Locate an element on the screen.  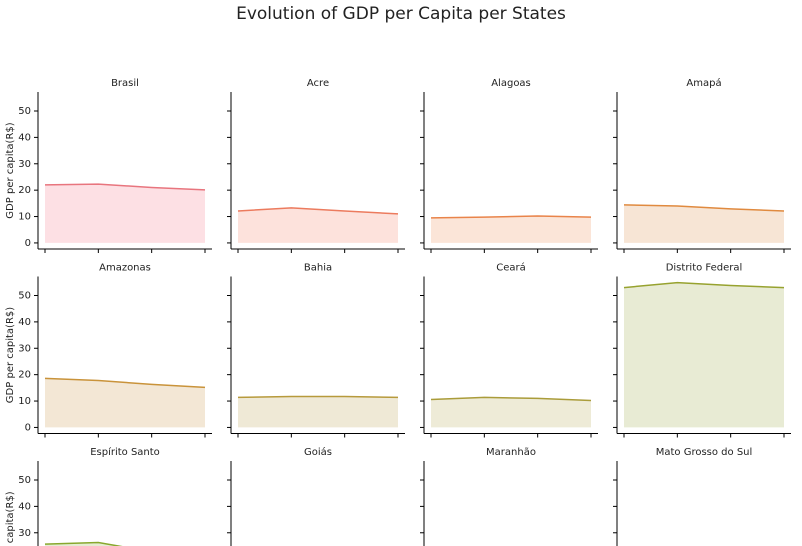
facet-title: Alagoas is located at coordinates (511, 83).